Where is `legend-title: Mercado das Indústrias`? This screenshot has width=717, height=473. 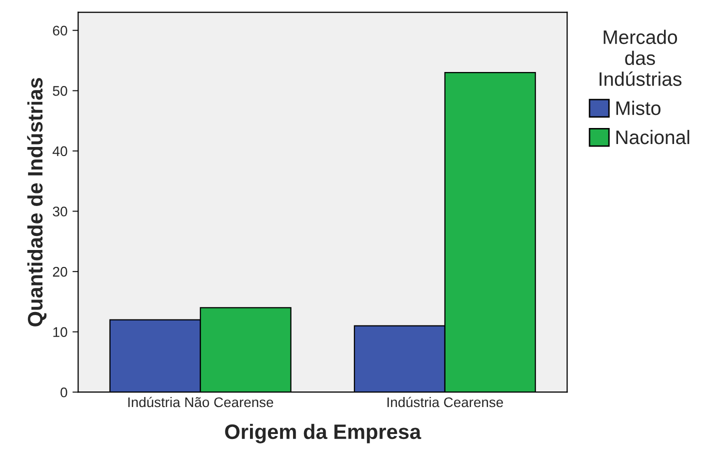
legend-title: Mercado das Indústrias is located at coordinates (641, 58).